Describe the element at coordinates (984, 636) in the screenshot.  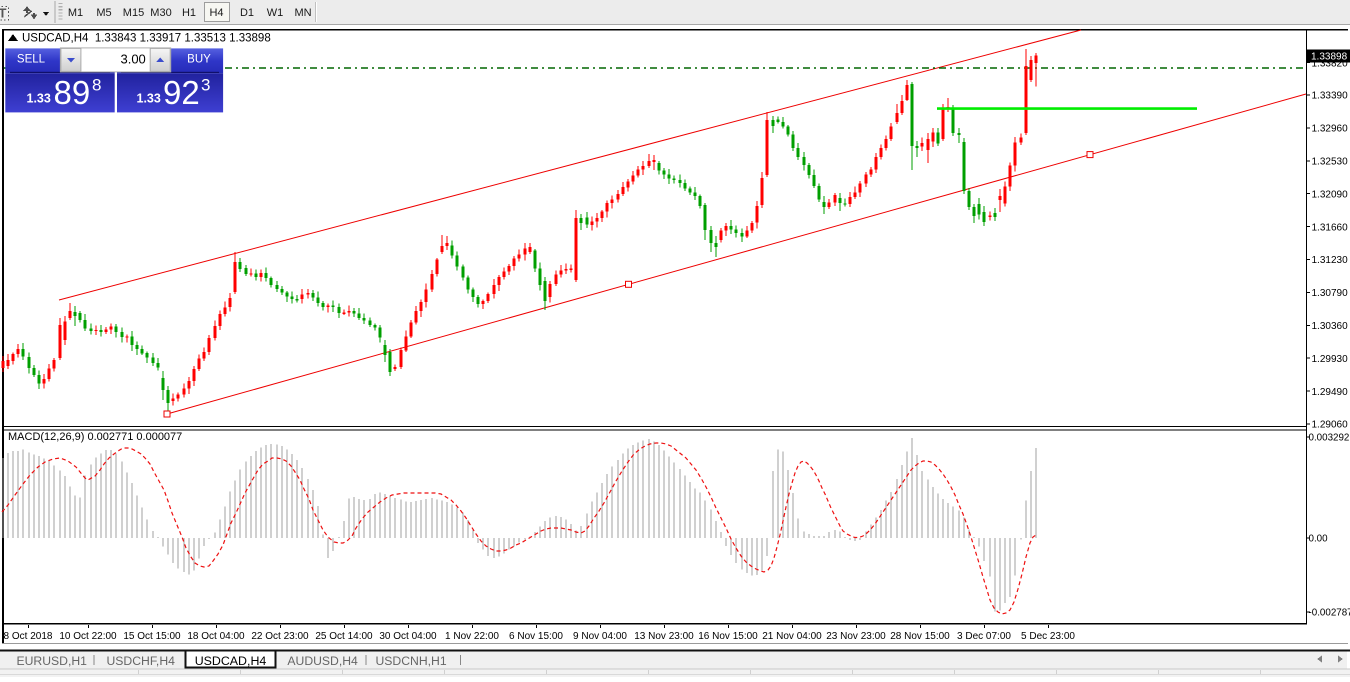
I see `svg-text: 3 Dec 07:00` at that location.